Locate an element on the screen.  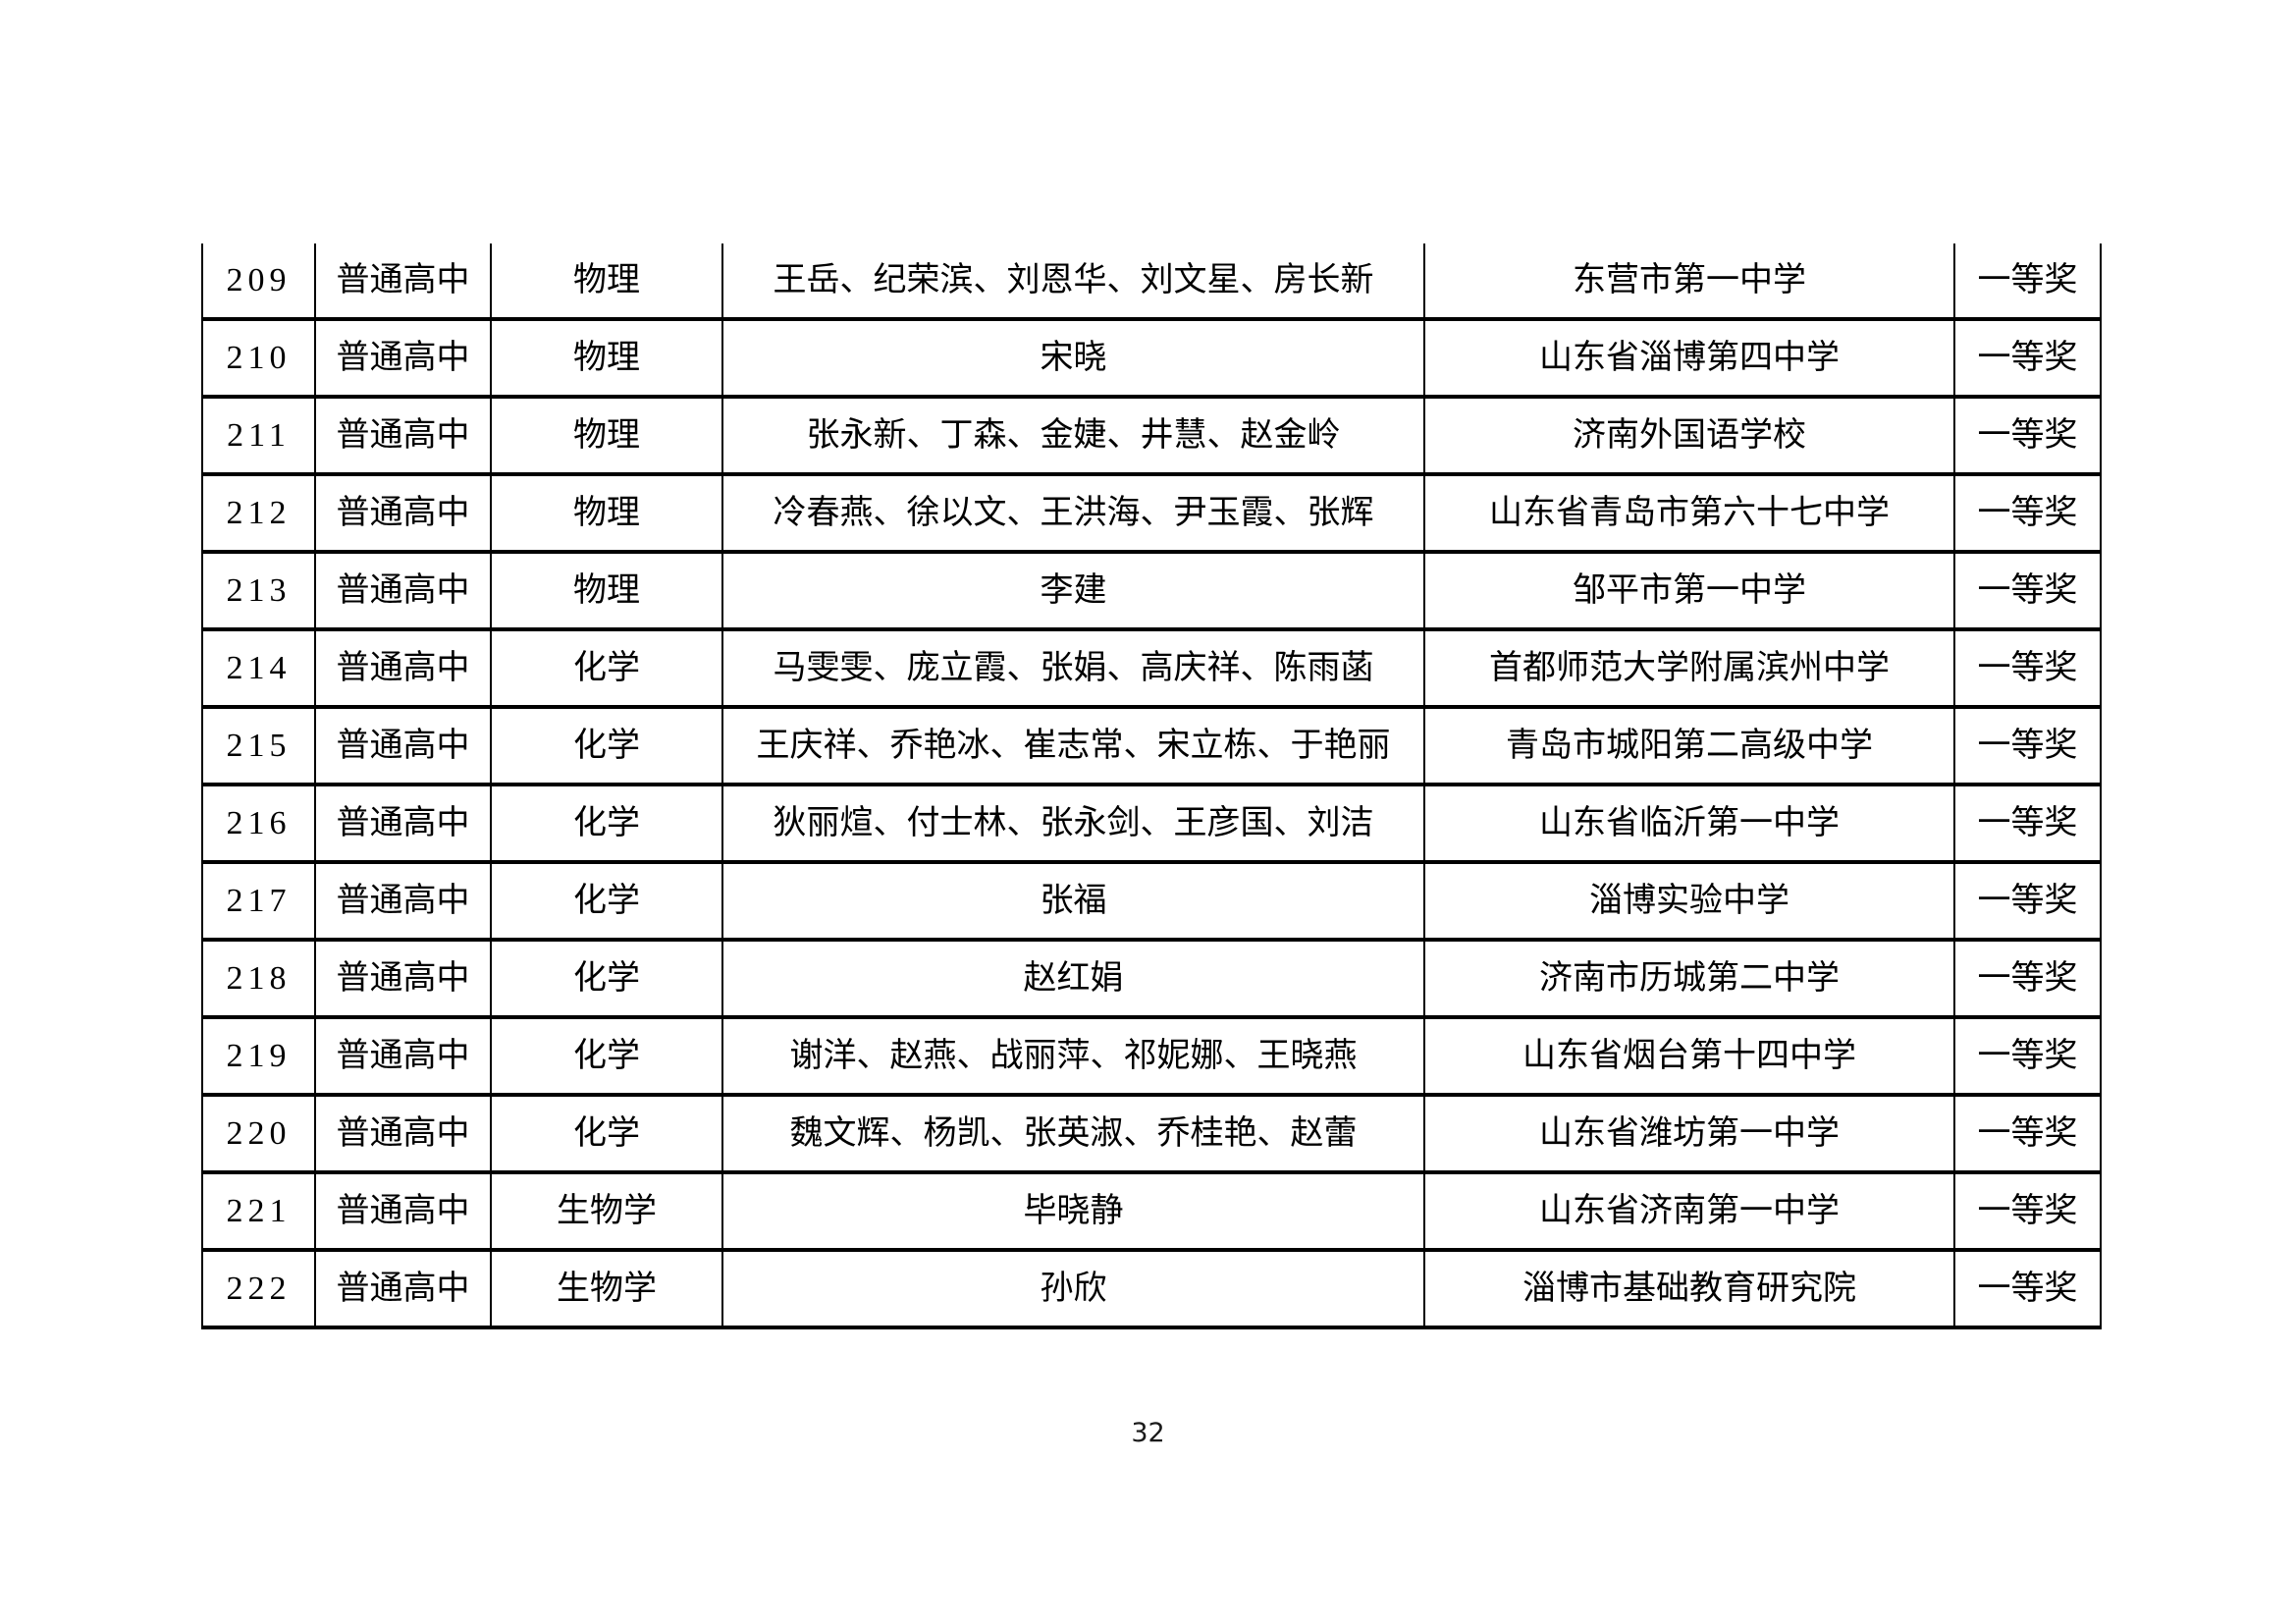
cell-school: 山东省青岛市第六十七中学 is located at coordinates (1689, 514).